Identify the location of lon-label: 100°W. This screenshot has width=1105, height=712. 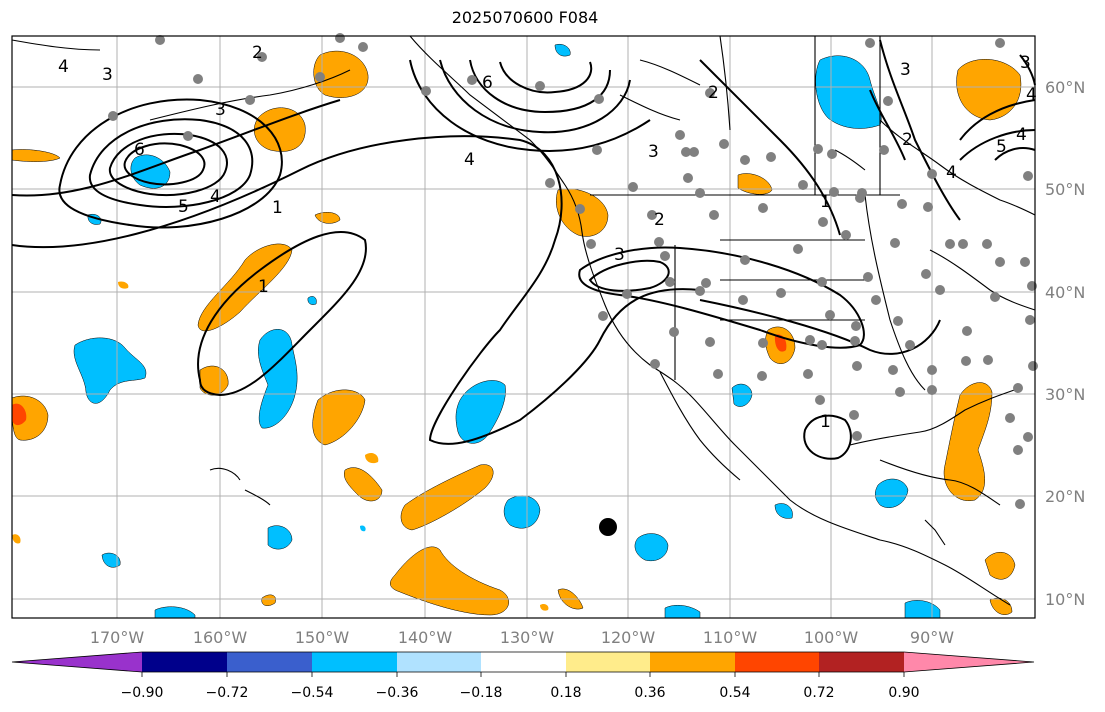
(831, 637).